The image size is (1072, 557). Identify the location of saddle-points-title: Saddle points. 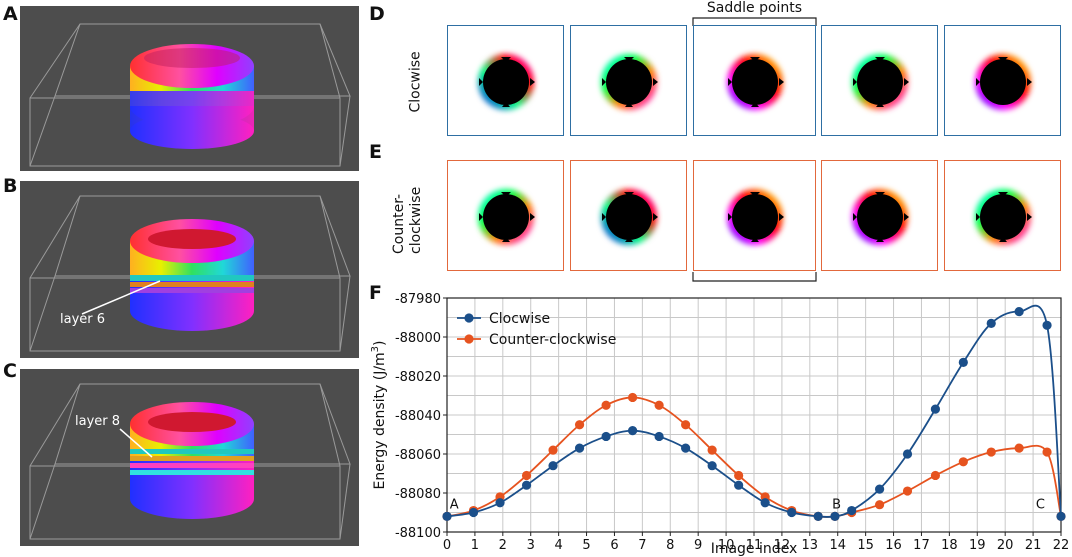
(754, 8).